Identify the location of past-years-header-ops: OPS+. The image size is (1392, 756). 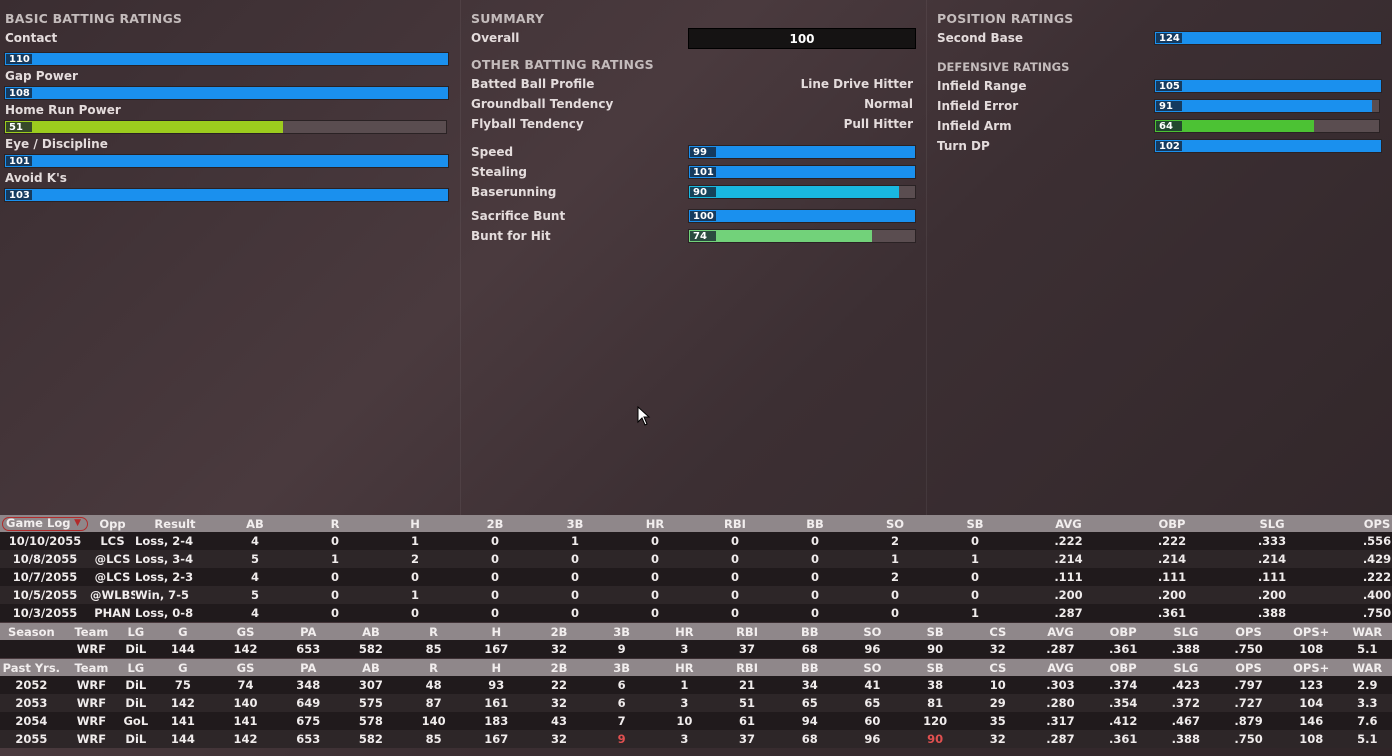
(1311, 667).